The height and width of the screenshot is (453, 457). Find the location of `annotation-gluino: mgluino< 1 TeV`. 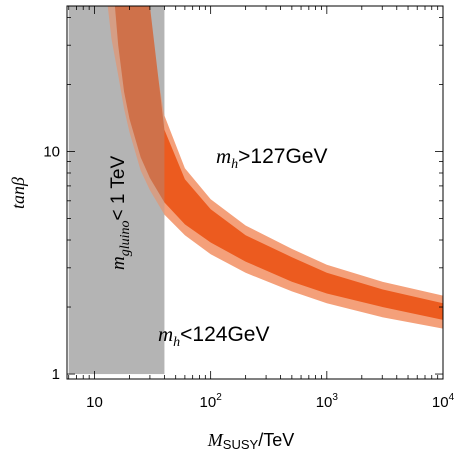

annotation-gluino: mgluino< 1 TeV is located at coordinates (120, 213).